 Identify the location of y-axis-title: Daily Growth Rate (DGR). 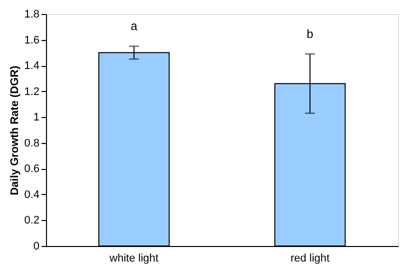
(15, 130).